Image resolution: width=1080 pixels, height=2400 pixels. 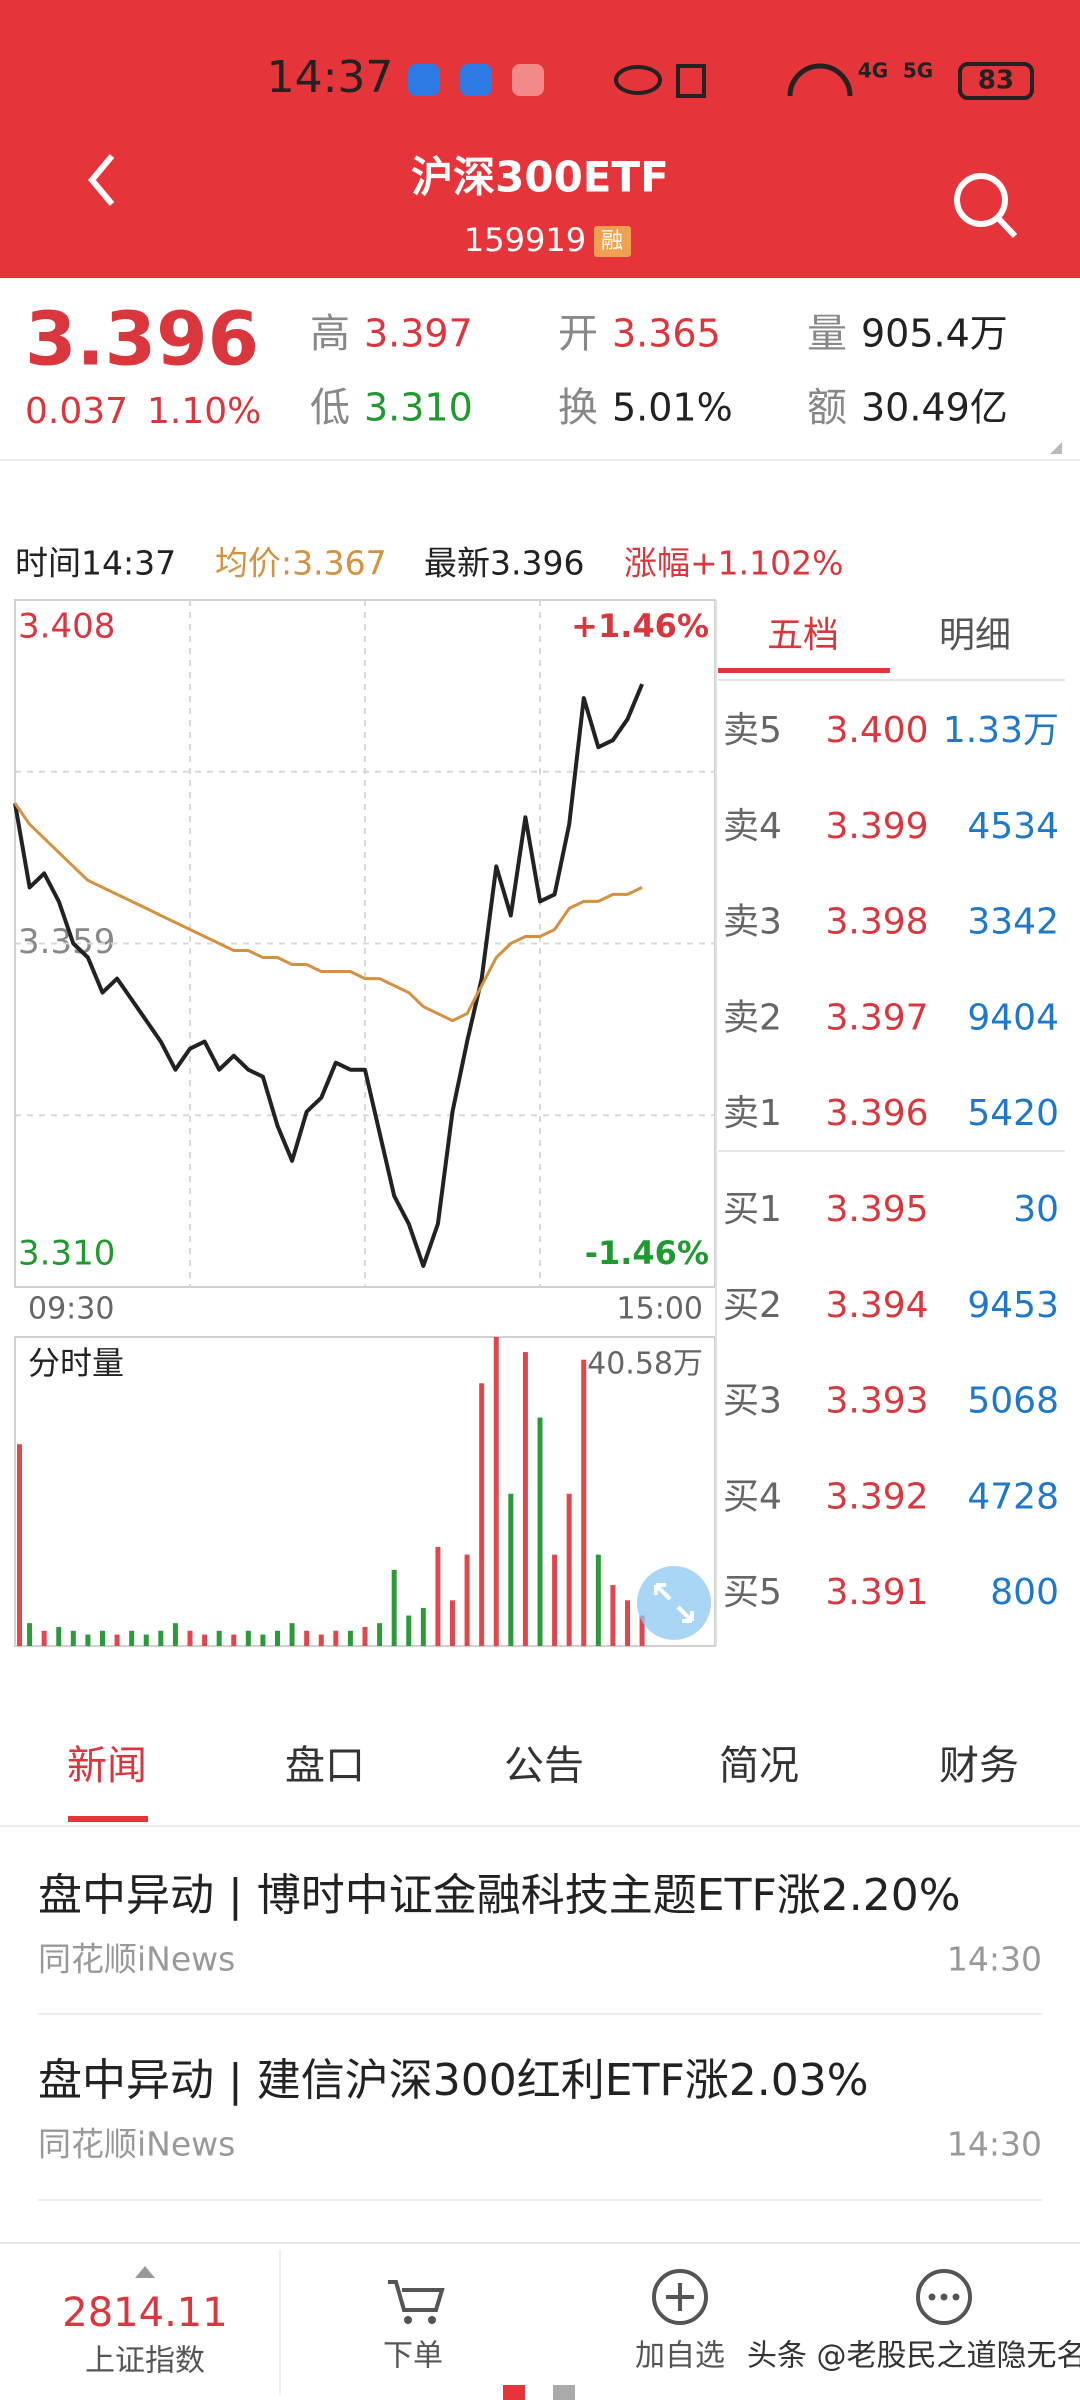 What do you see at coordinates (733, 563) in the screenshot?
I see `info-pct: 涨幅+1.102%` at bounding box center [733, 563].